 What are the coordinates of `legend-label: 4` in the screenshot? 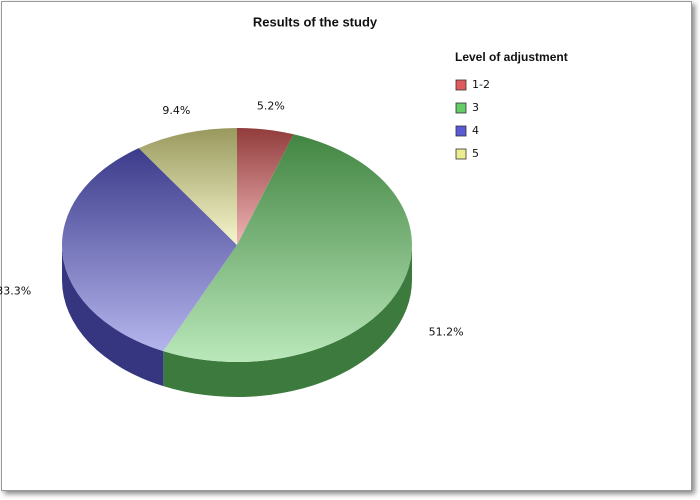 It's located at (475, 130).